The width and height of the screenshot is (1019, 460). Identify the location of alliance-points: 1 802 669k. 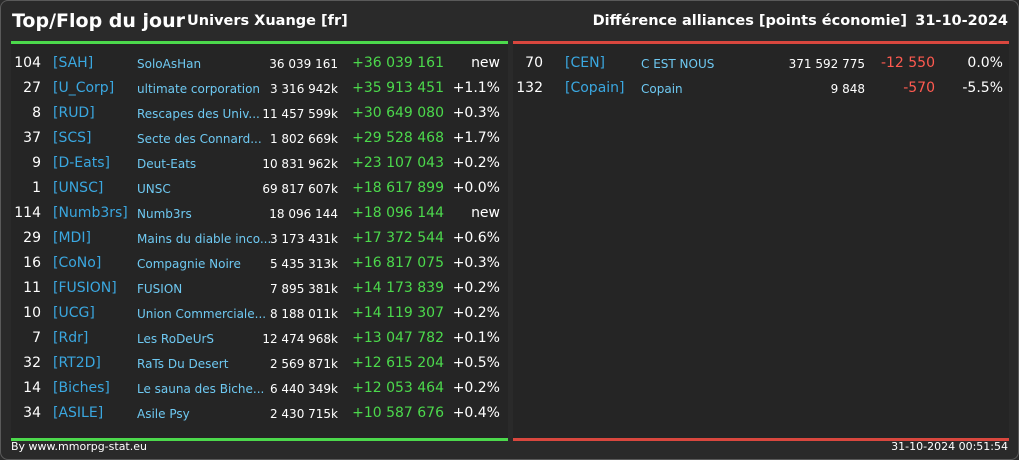
(303, 139).